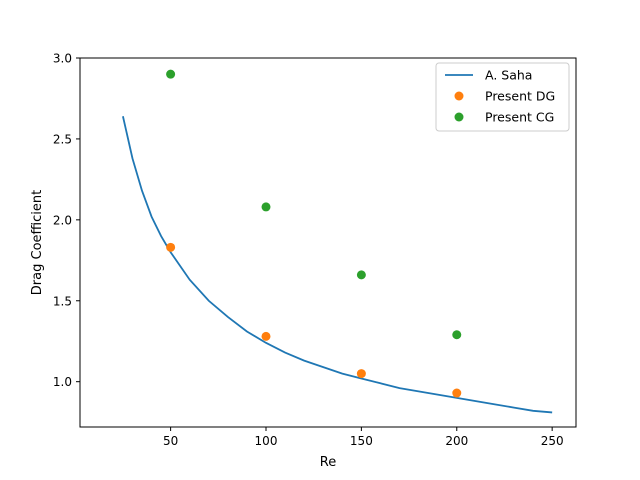  Describe the element at coordinates (552, 441) in the screenshot. I see `x-tick-label: 250` at that location.